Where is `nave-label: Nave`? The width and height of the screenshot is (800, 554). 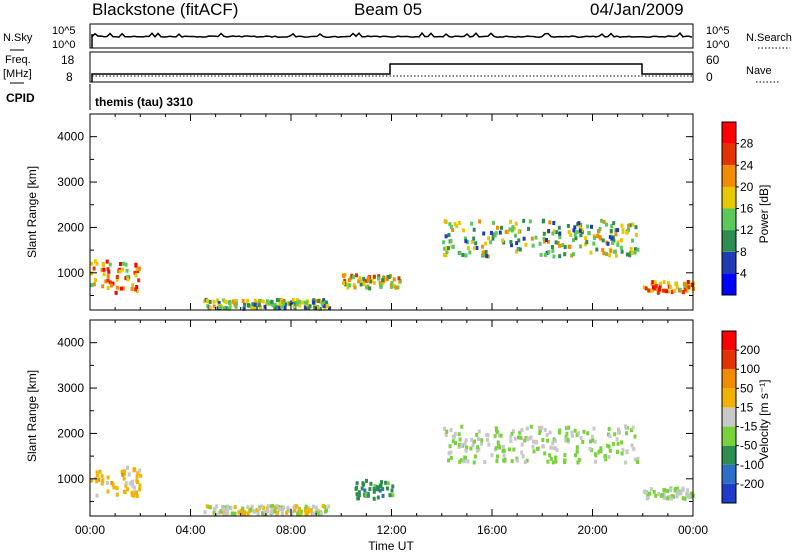 nave-label: Nave is located at coordinates (759, 71).